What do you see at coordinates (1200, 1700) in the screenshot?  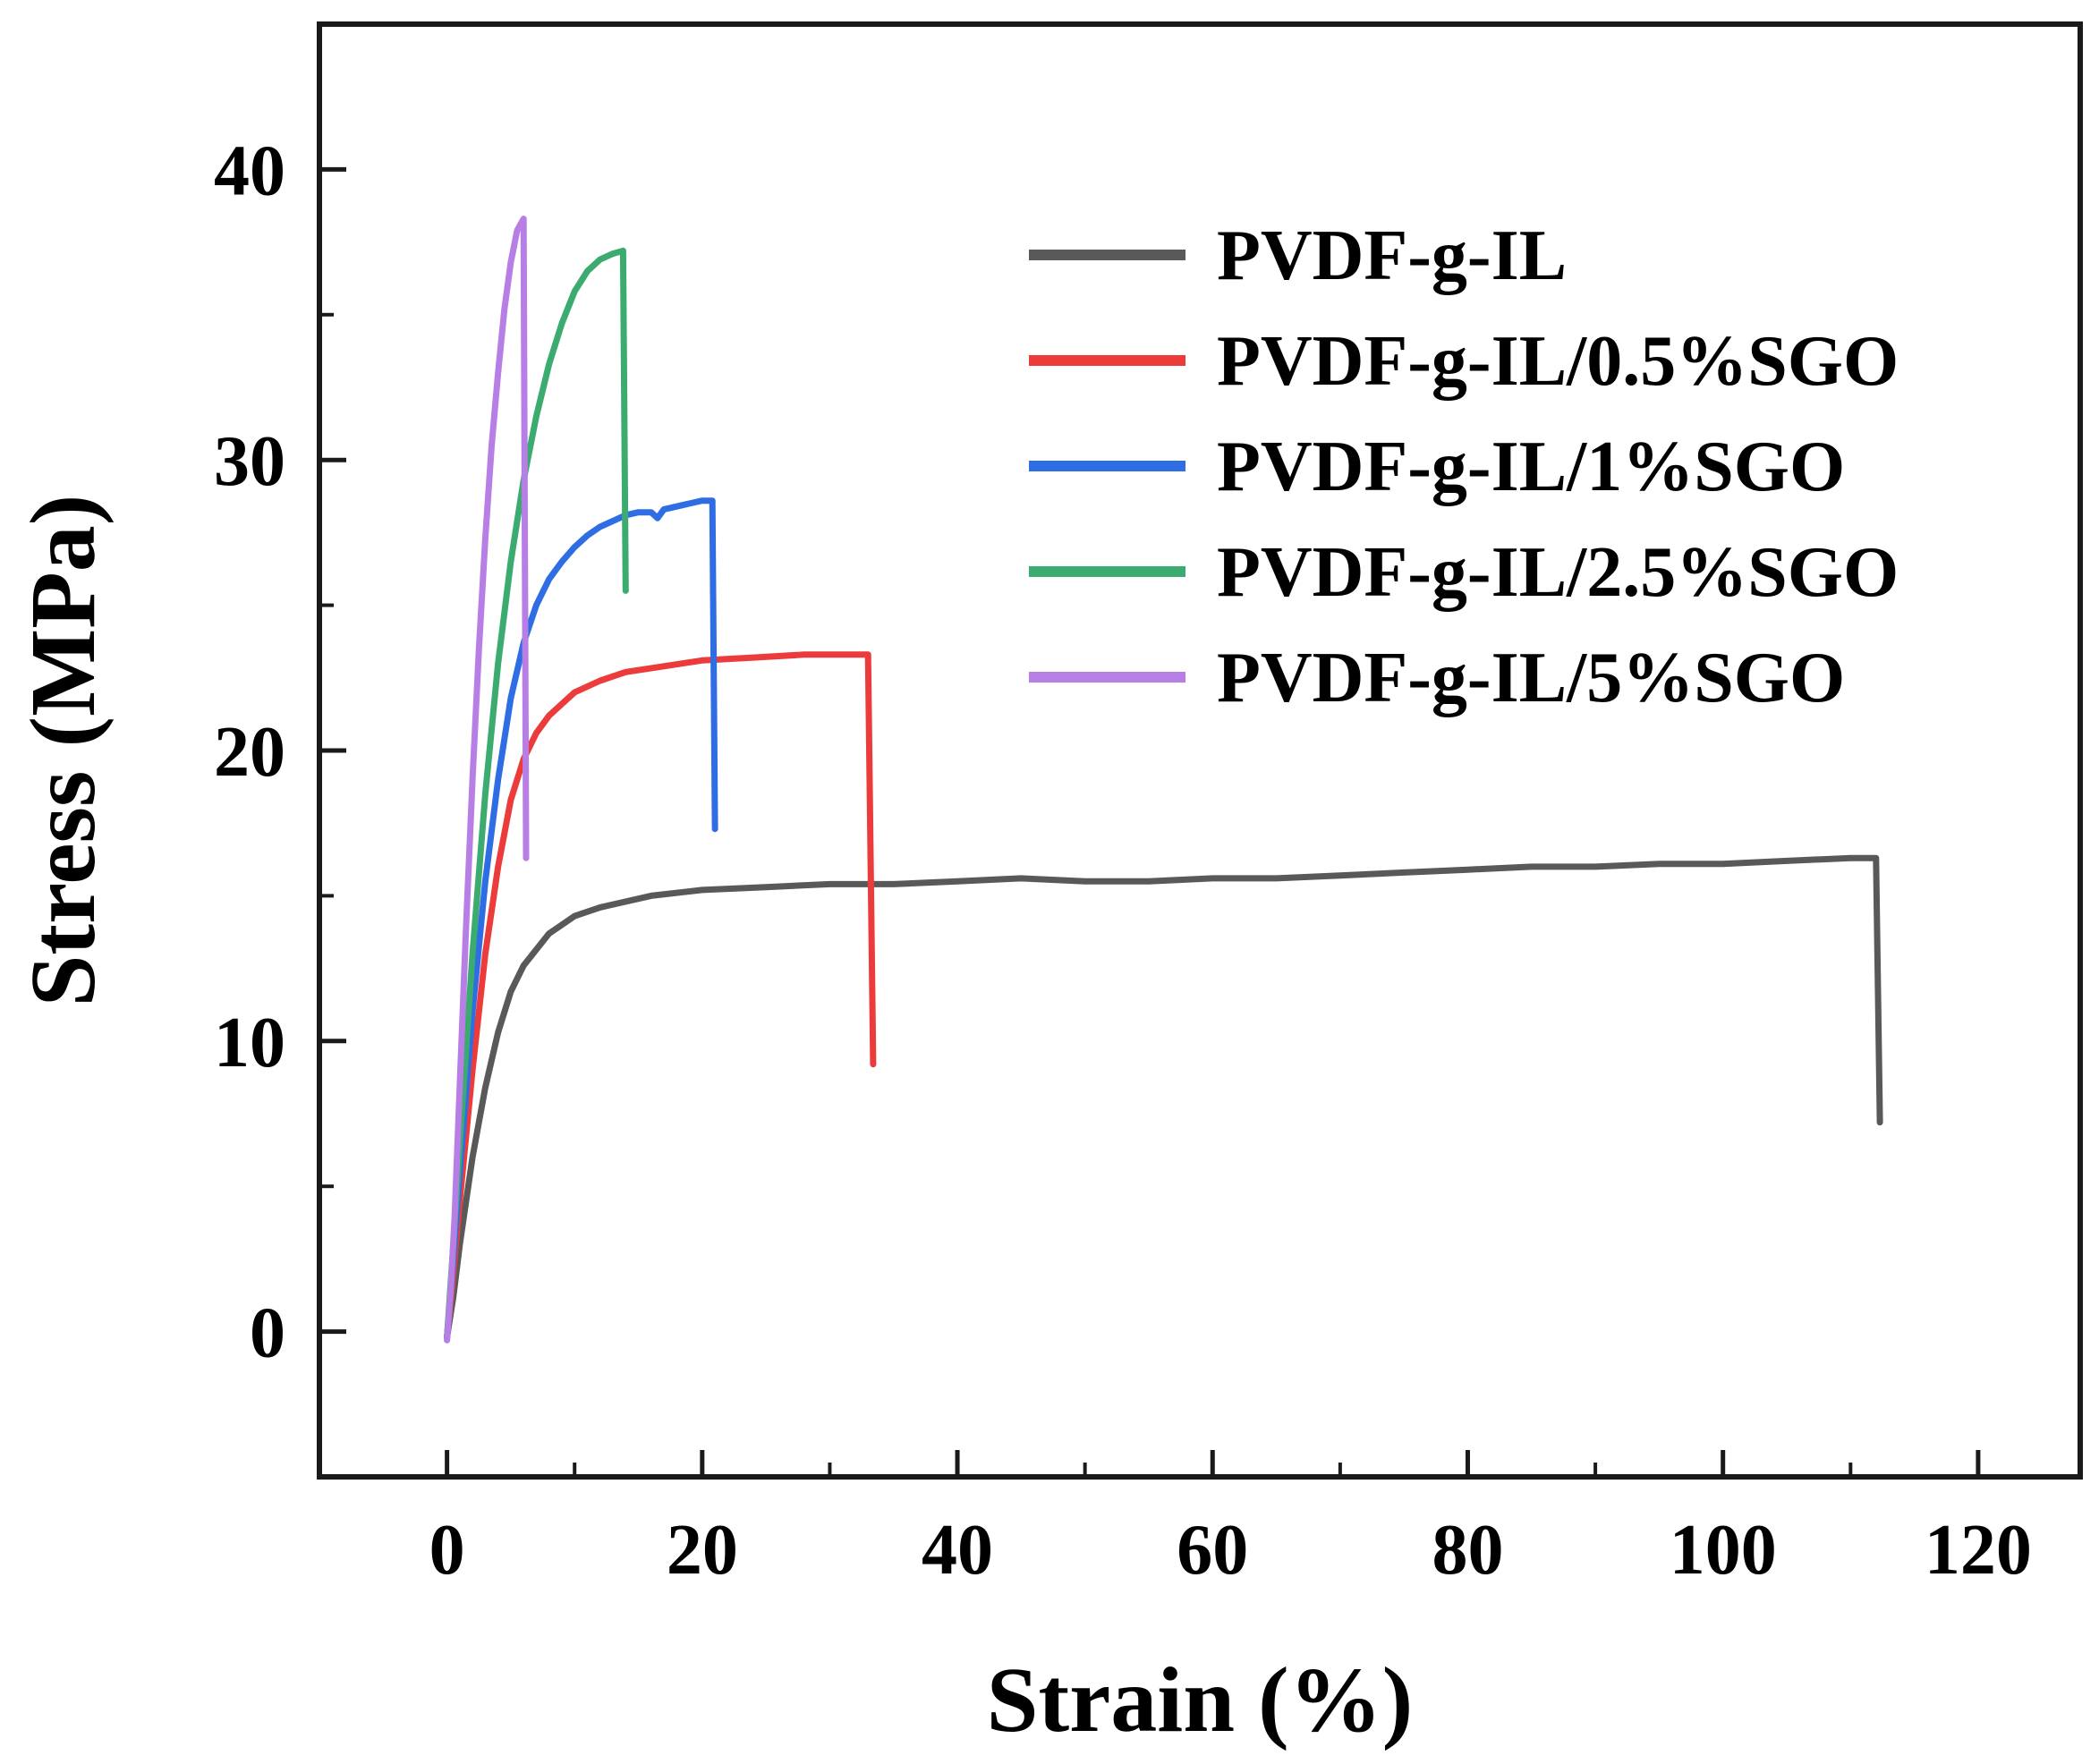 I see `x-axis-label: Strain (%)` at bounding box center [1200, 1700].